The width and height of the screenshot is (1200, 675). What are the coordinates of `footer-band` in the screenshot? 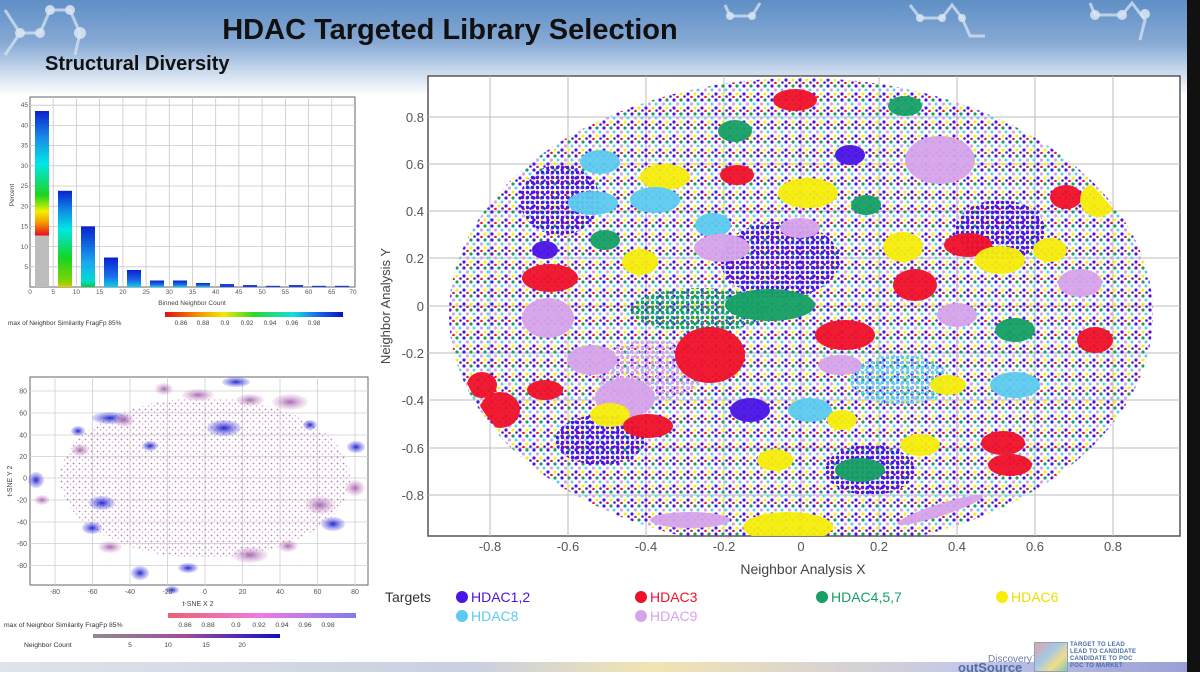 It's located at (593, 667).